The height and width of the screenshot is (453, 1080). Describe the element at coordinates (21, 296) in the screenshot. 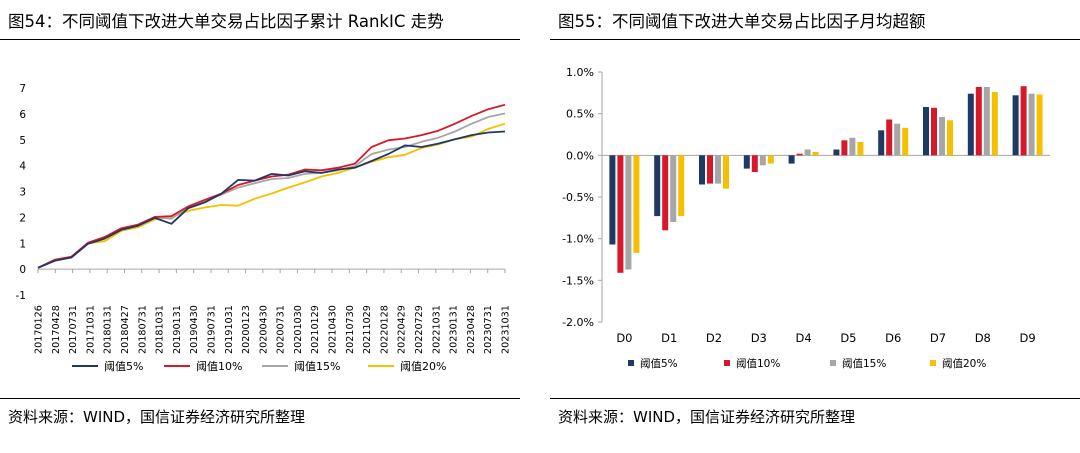

I see `y-tick-label: -1` at that location.